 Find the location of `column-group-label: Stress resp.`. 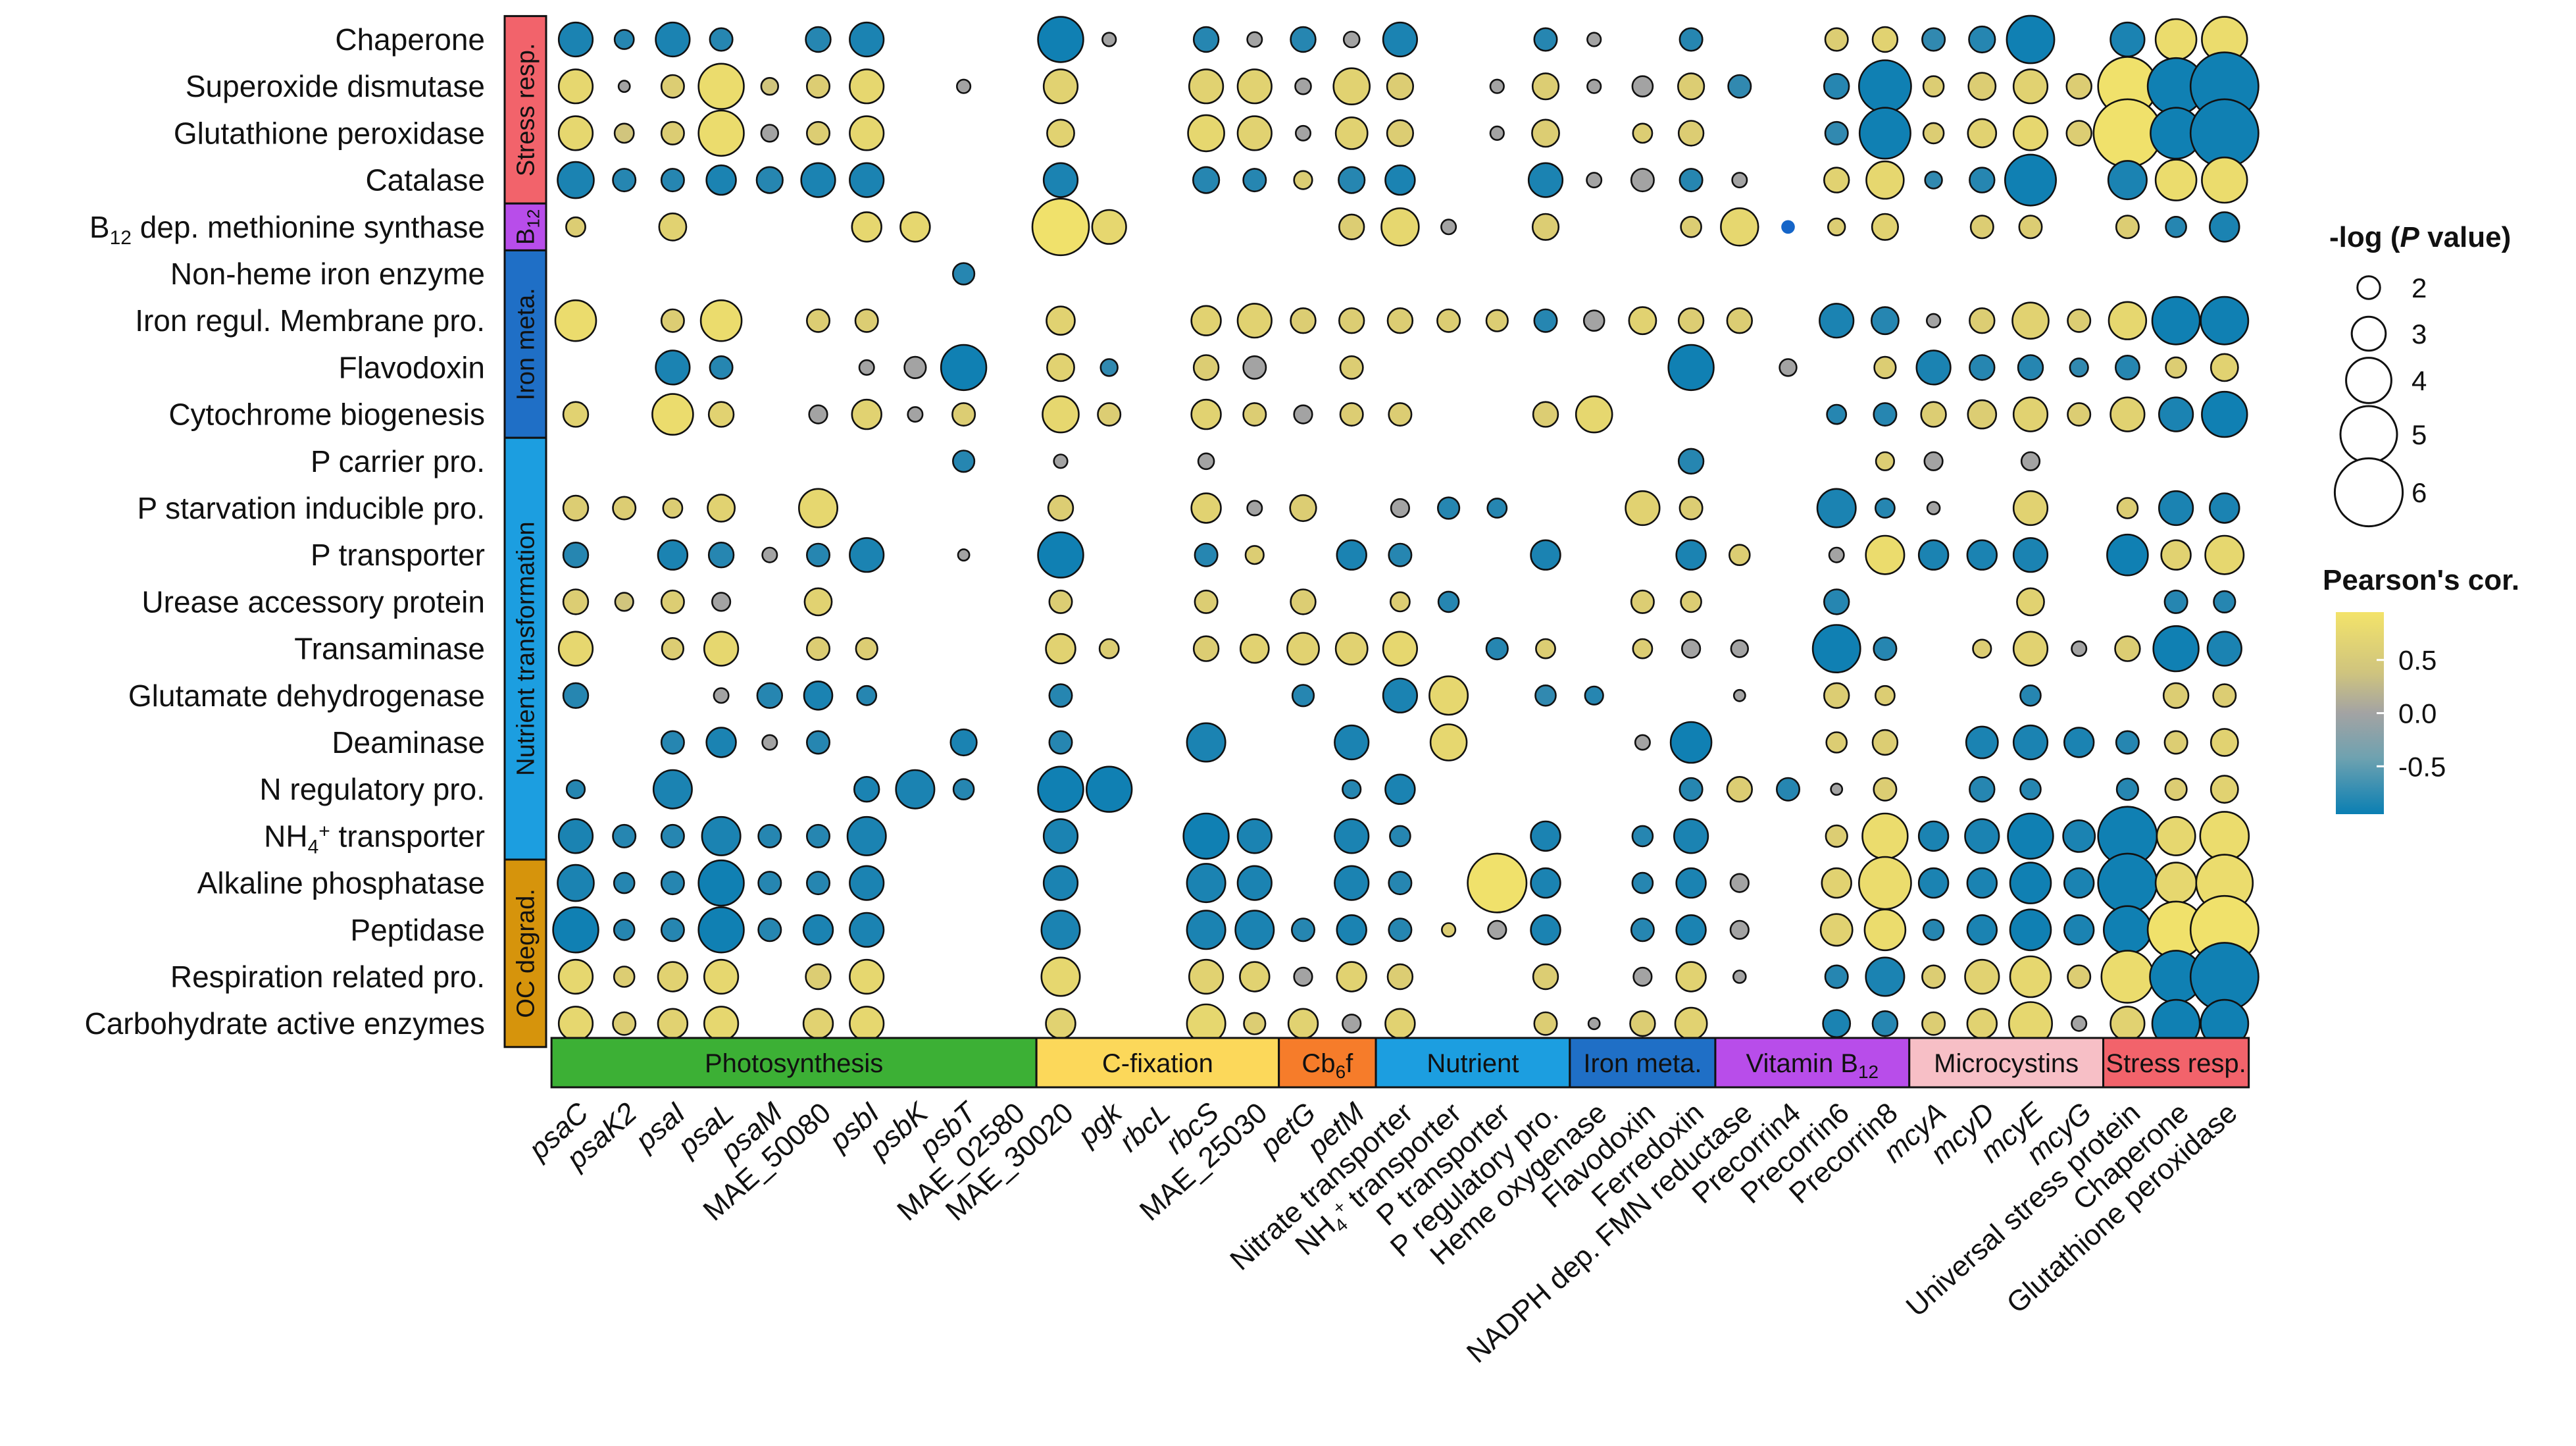

column-group-label: Stress resp. is located at coordinates (2176, 1063).